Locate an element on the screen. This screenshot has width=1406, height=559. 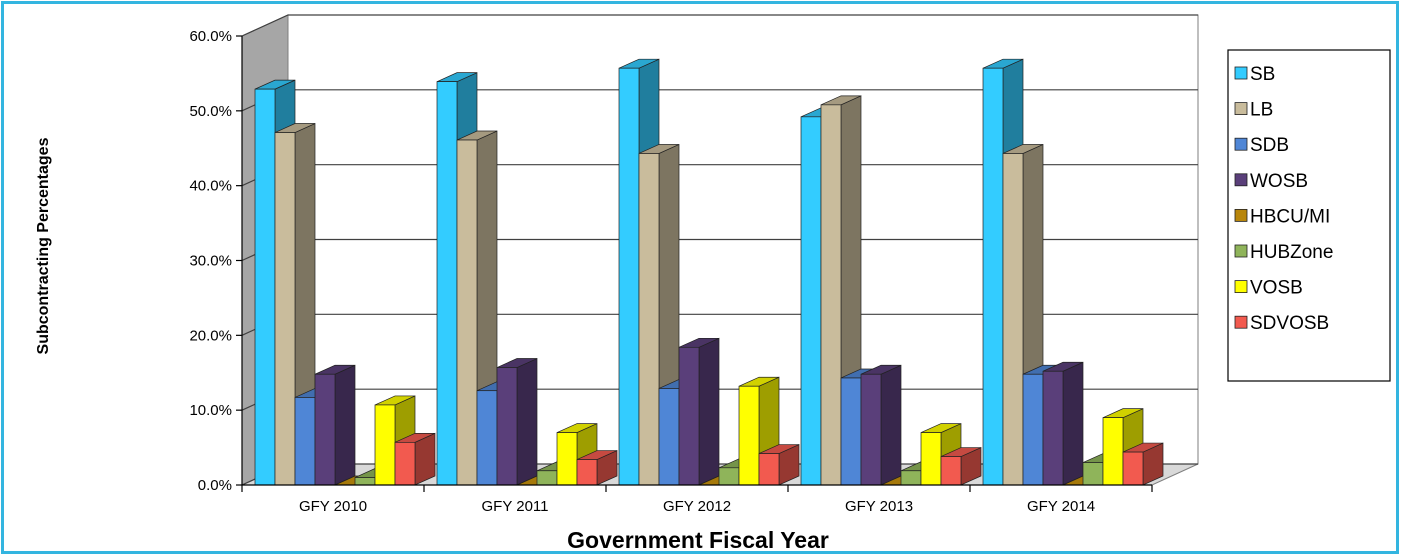
y-tick-label: 0.0% is located at coordinates (215, 485).